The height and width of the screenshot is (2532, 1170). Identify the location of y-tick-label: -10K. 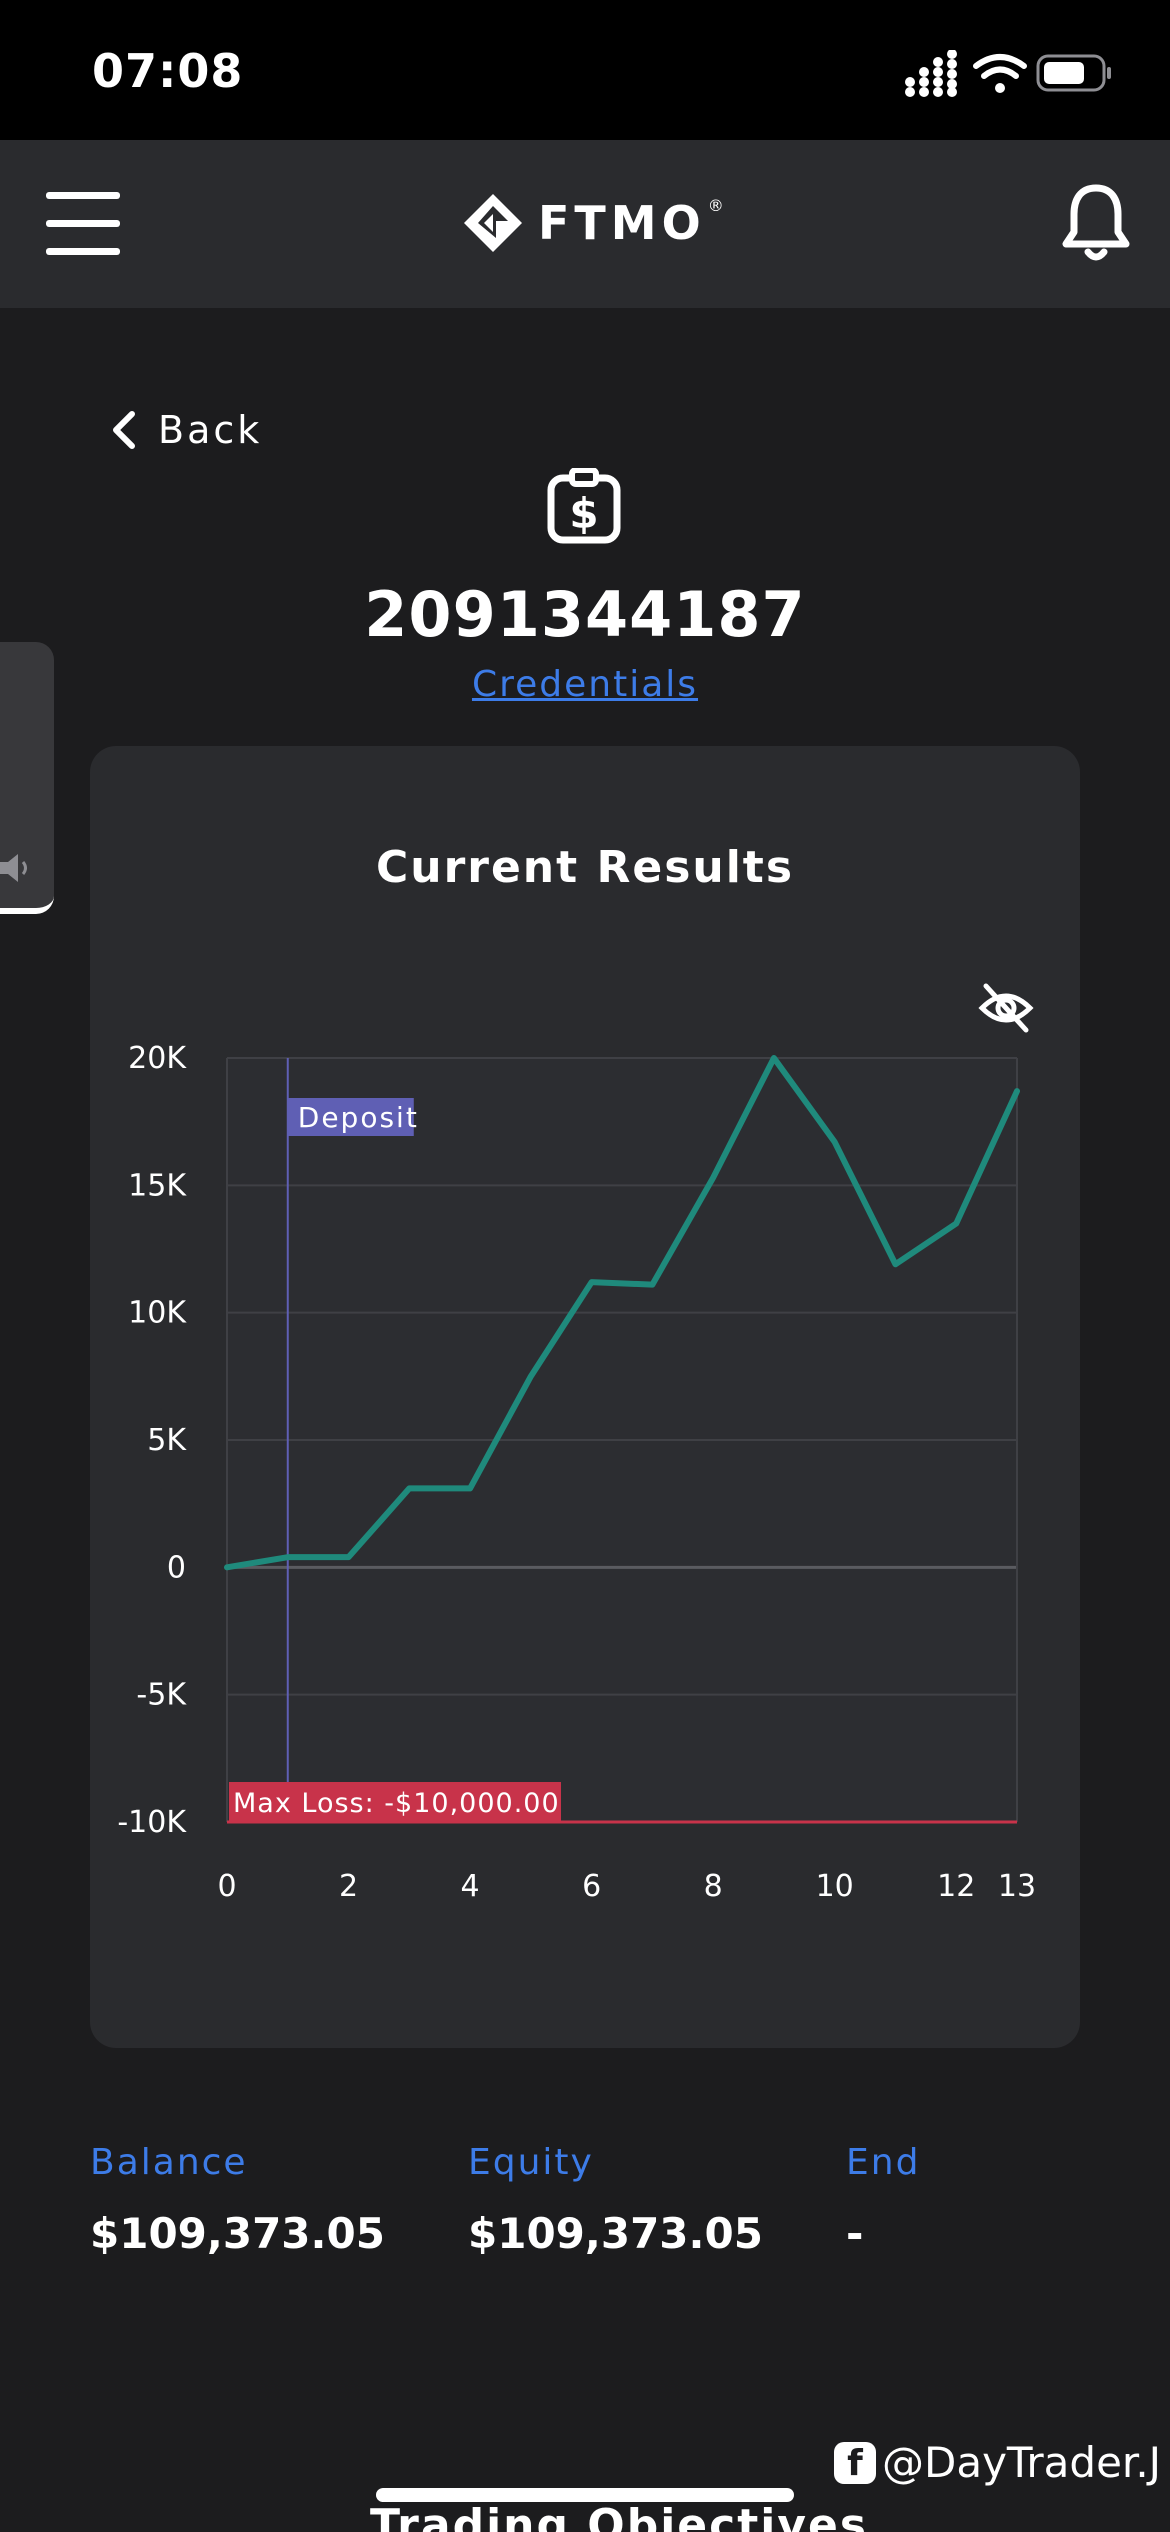
(152, 1822).